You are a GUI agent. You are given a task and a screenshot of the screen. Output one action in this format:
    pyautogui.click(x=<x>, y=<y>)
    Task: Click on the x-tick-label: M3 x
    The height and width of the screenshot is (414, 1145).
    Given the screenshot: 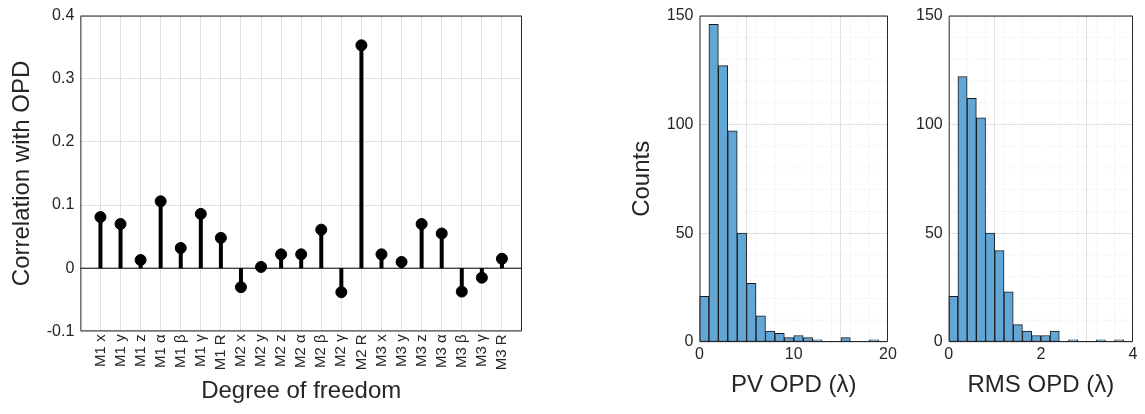 What is the action you would take?
    pyautogui.click(x=380, y=350)
    